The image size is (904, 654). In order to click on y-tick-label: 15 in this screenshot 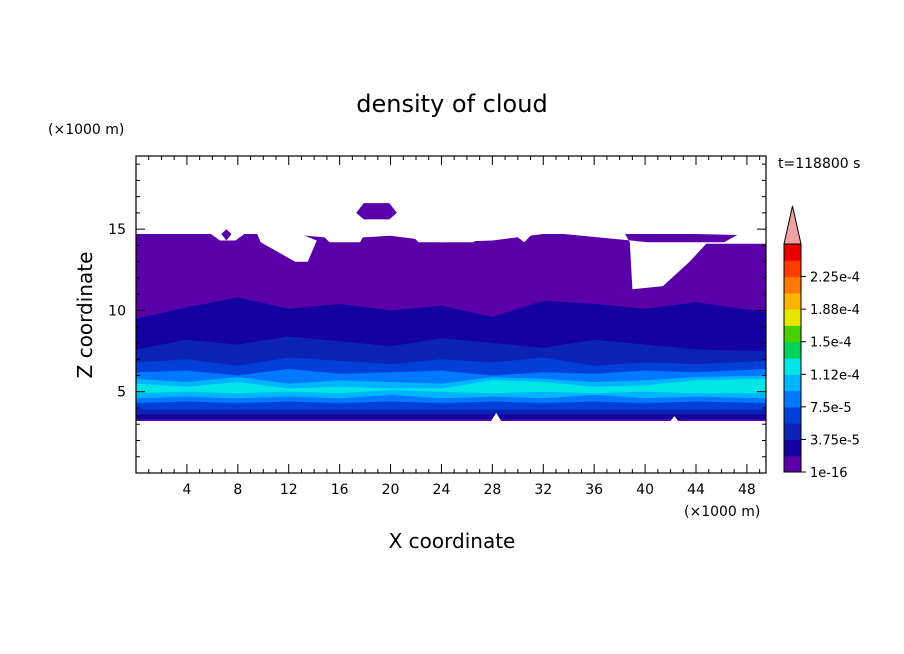, I will do `click(117, 230)`.